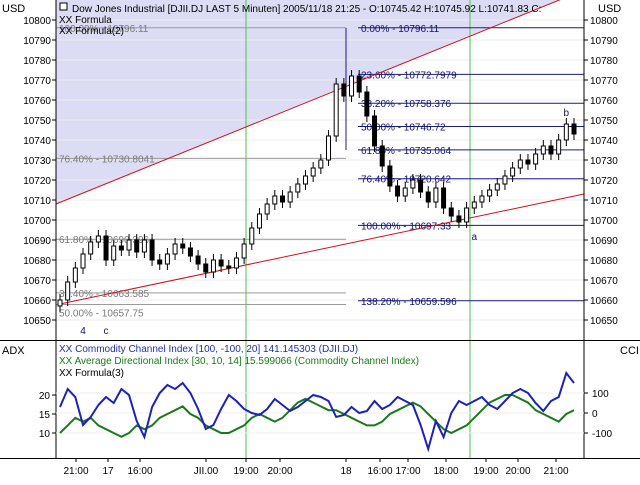 The height and width of the screenshot is (485, 640). What do you see at coordinates (604, 321) in the screenshot?
I see `price-right-tick-label: 10650` at bounding box center [604, 321].